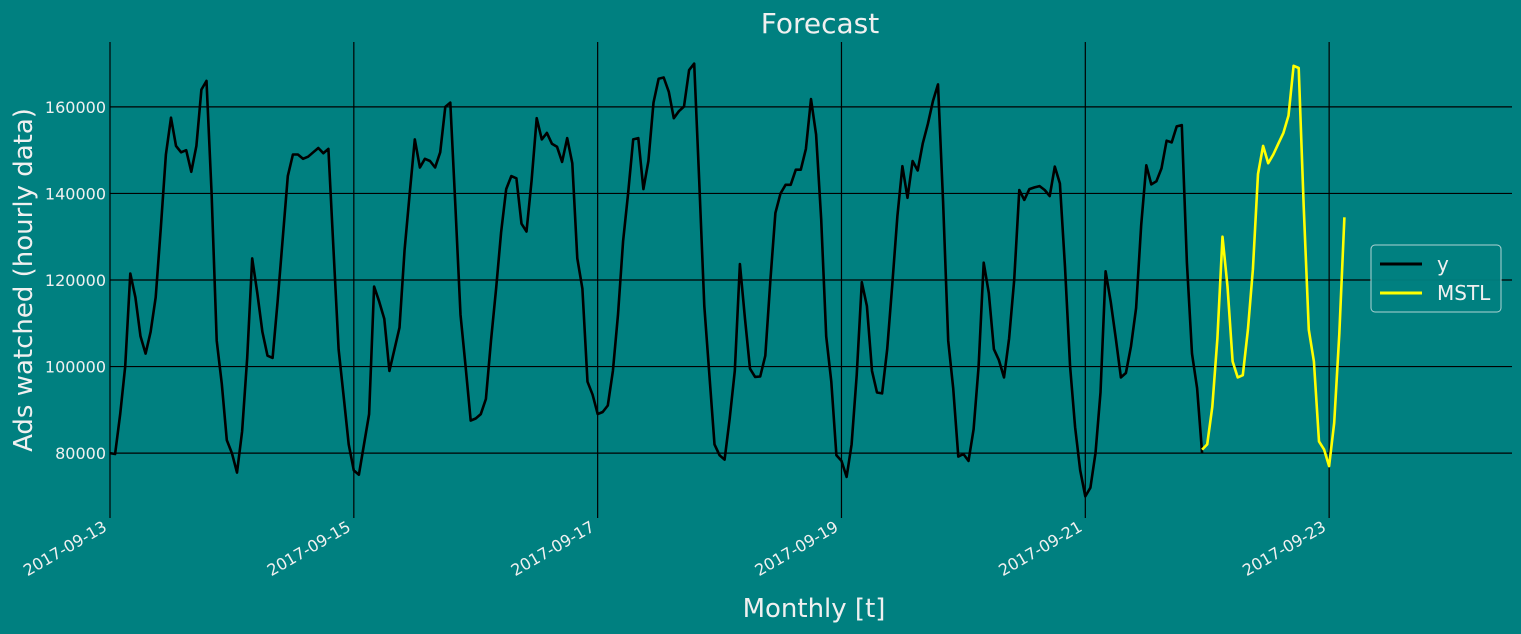  What do you see at coordinates (75, 193) in the screenshot?
I see `y-tick-label: 140000` at bounding box center [75, 193].